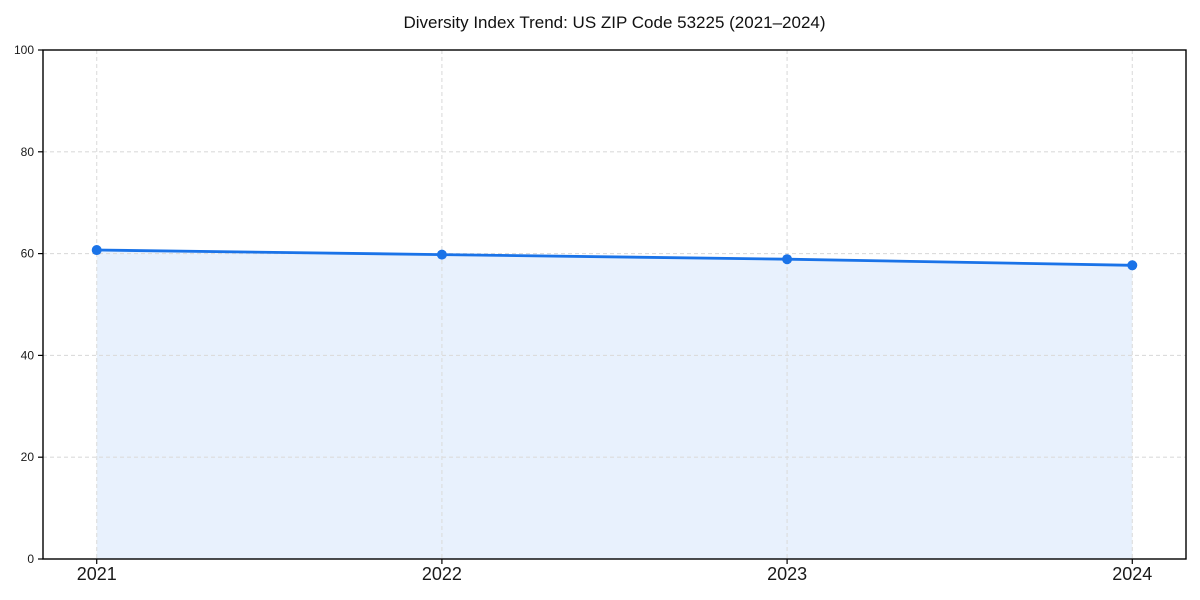 This screenshot has height=600, width=1200. I want to click on y-tick-label: 100, so click(24, 50).